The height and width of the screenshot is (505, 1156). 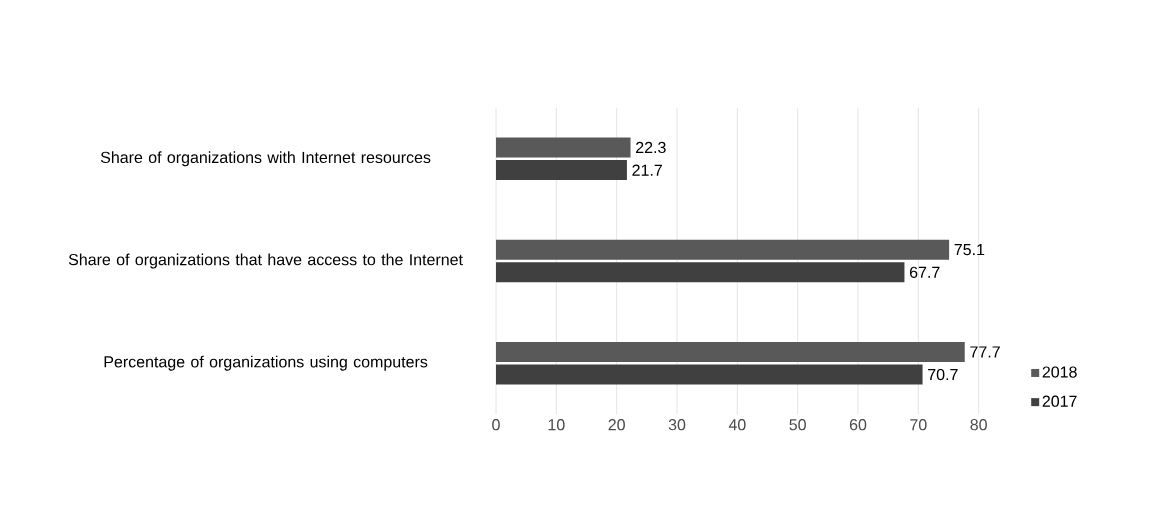 What do you see at coordinates (265, 159) in the screenshot?
I see `y-tick-label: Share of organizations with Internet resources` at bounding box center [265, 159].